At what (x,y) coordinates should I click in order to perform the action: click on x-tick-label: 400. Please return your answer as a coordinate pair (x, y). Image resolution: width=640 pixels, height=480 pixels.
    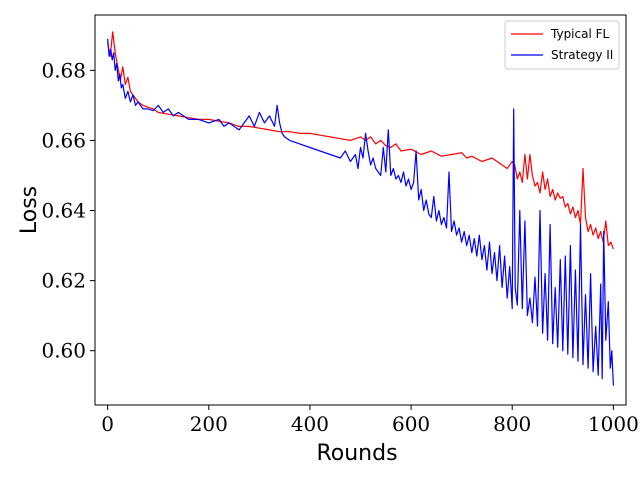
    Looking at the image, I should click on (310, 424).